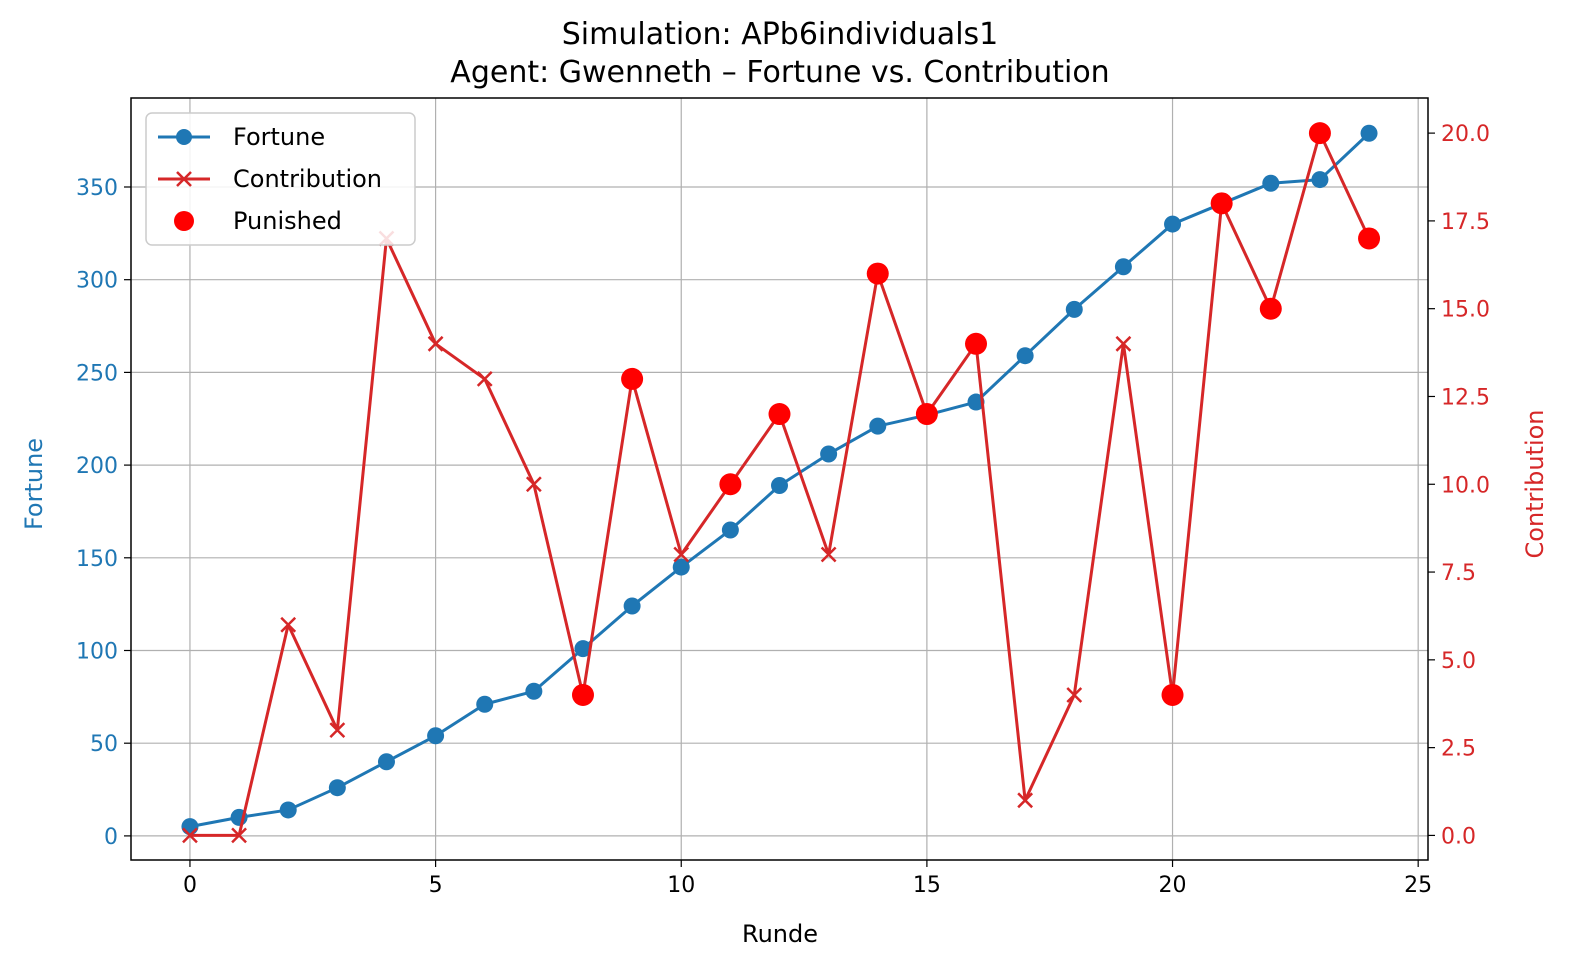 This screenshot has width=1580, height=974. I want to click on left-tick-label: 300, so click(97, 281).